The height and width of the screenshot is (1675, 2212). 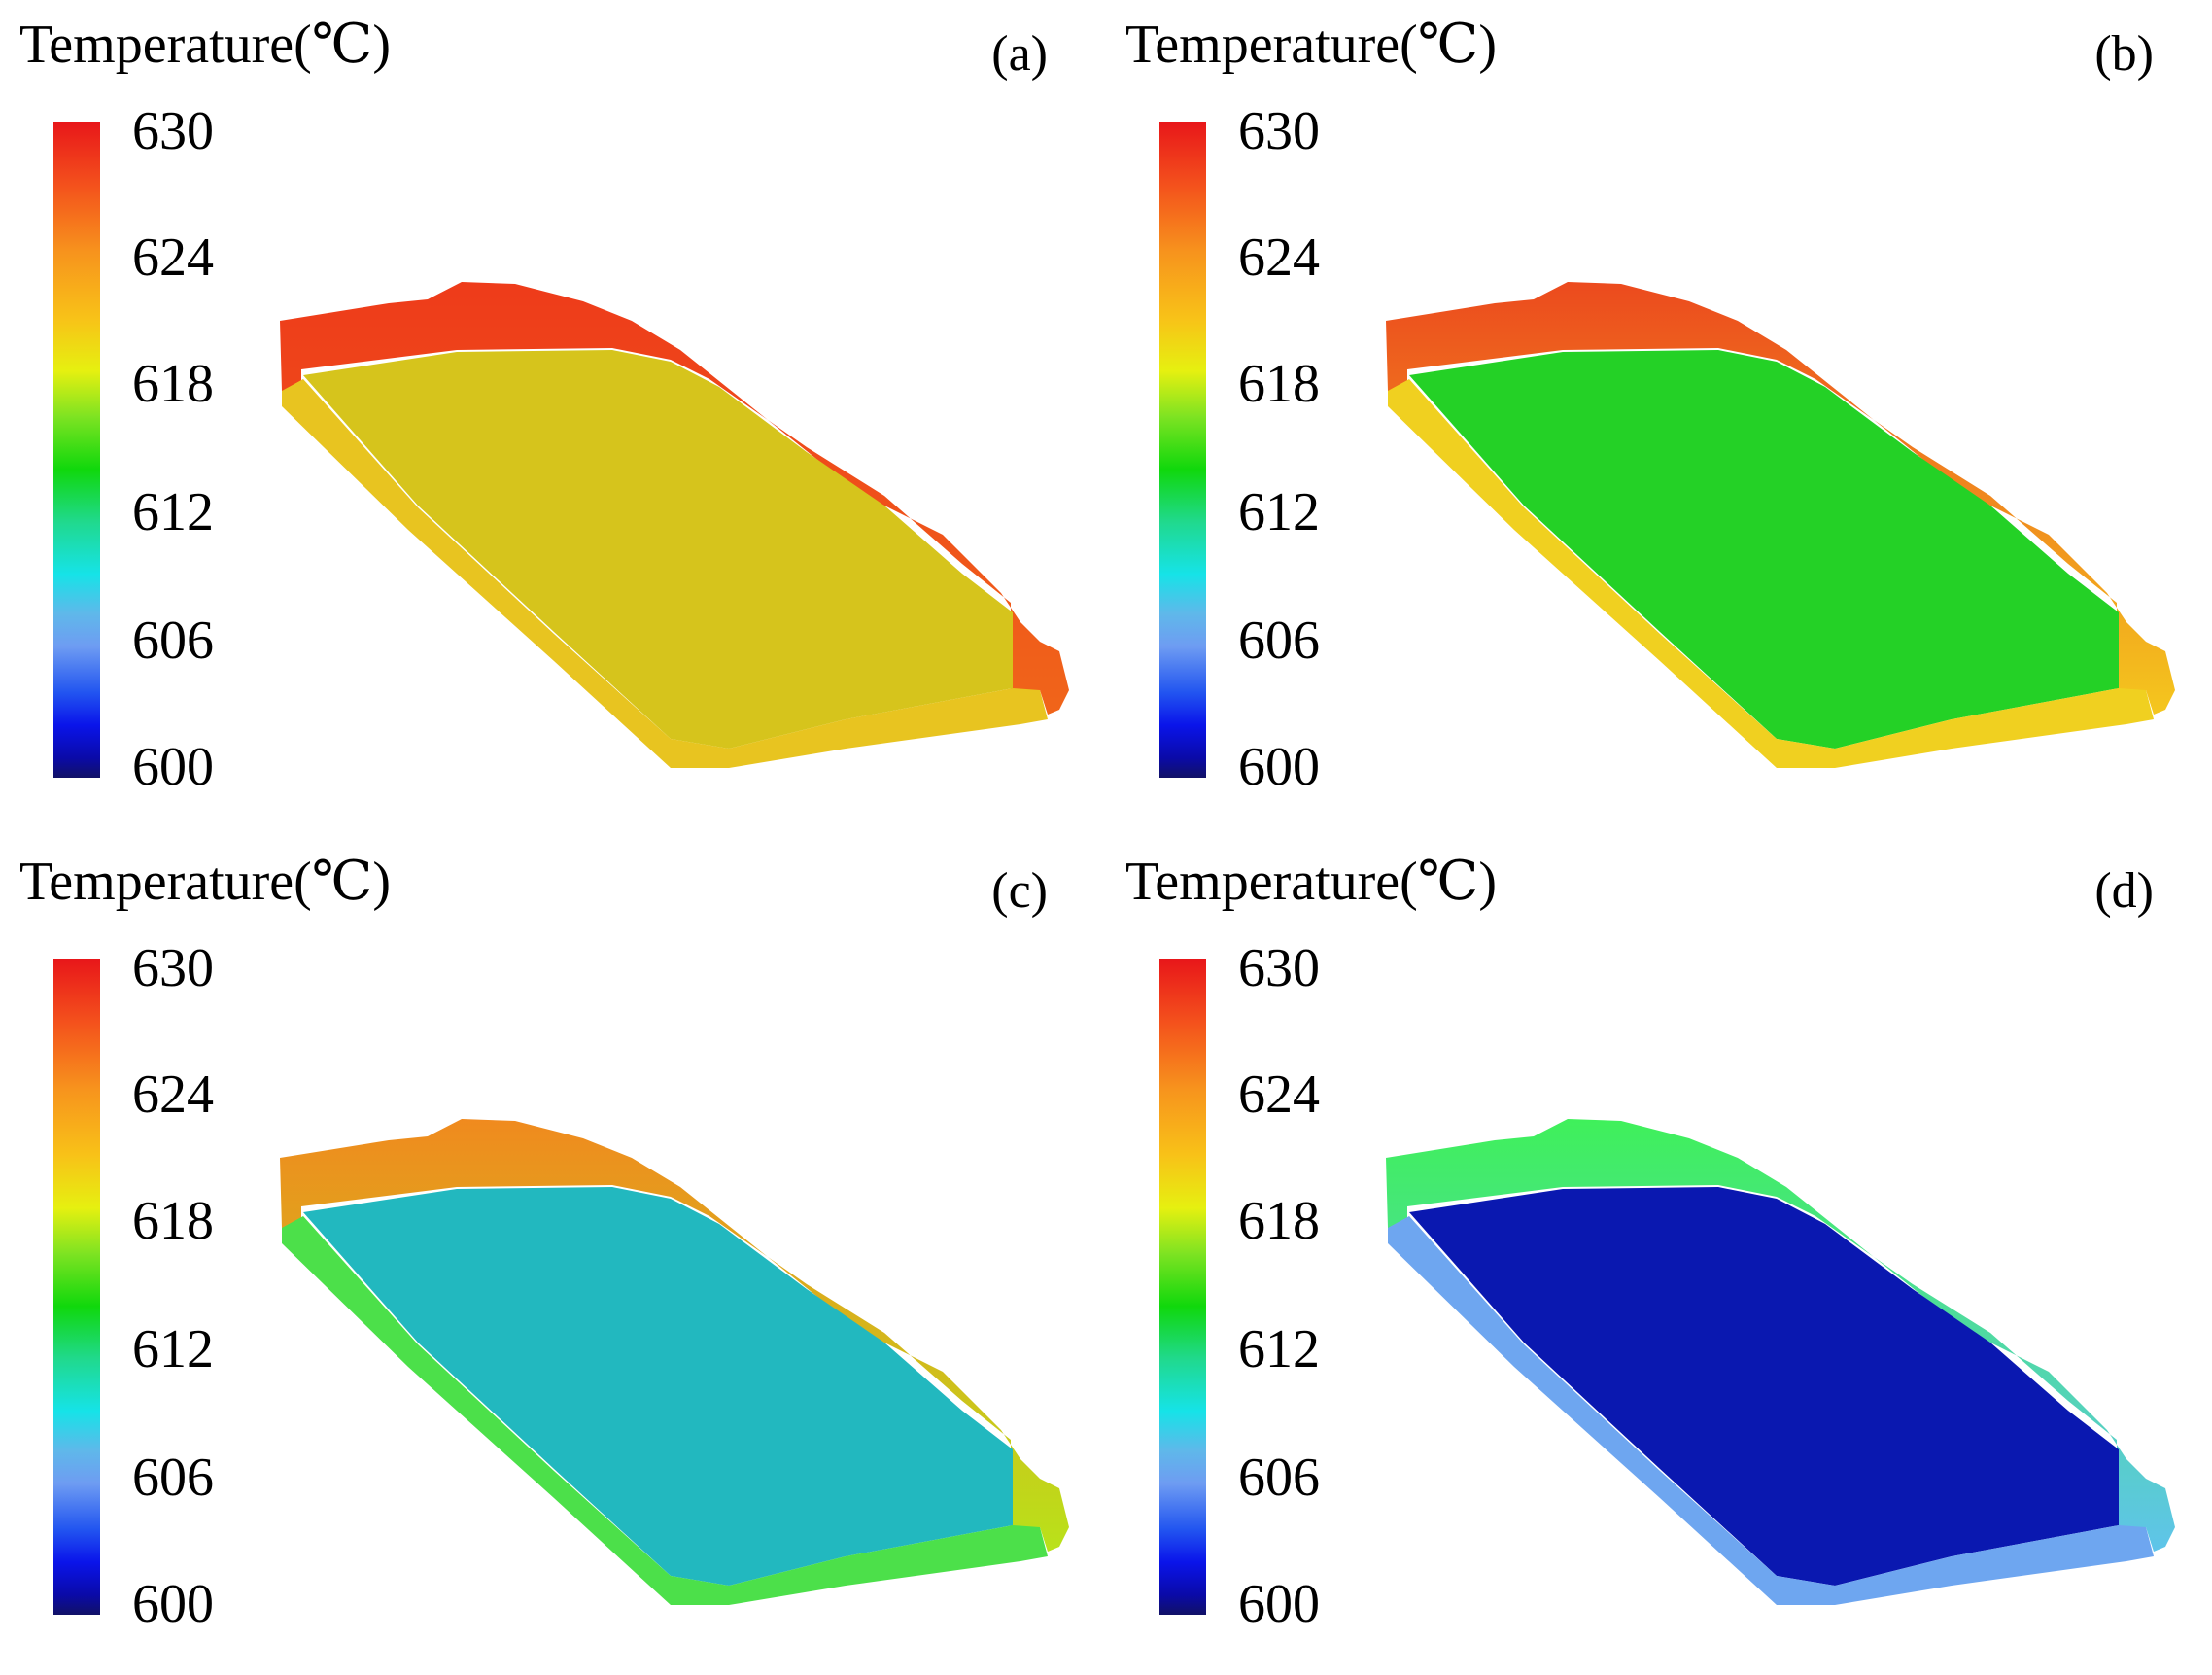 What do you see at coordinates (2124, 54) in the screenshot?
I see `panel-label: (b)` at bounding box center [2124, 54].